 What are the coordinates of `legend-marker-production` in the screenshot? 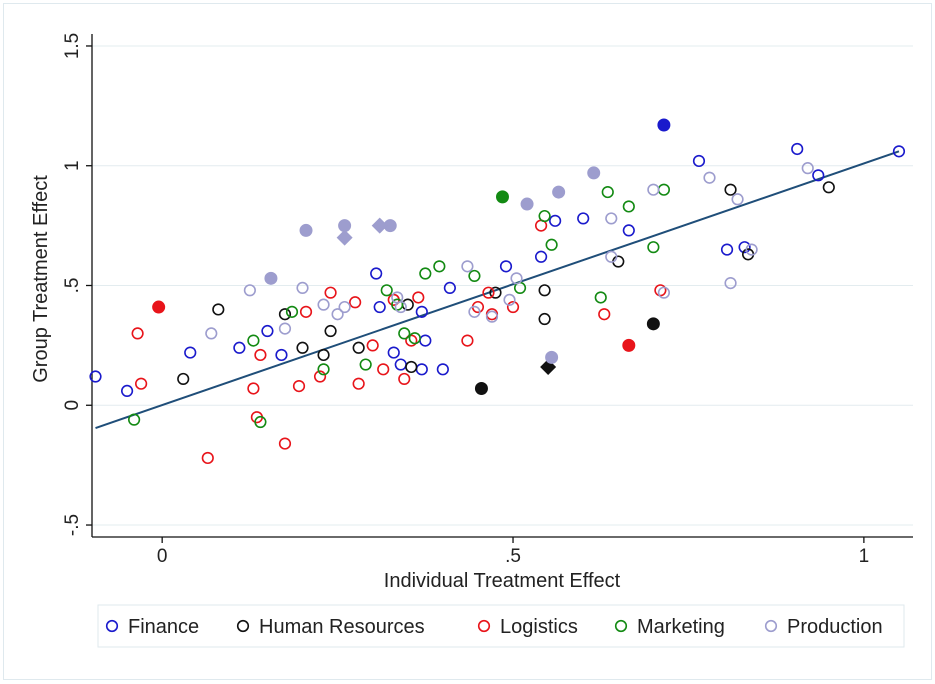 It's located at (771, 626).